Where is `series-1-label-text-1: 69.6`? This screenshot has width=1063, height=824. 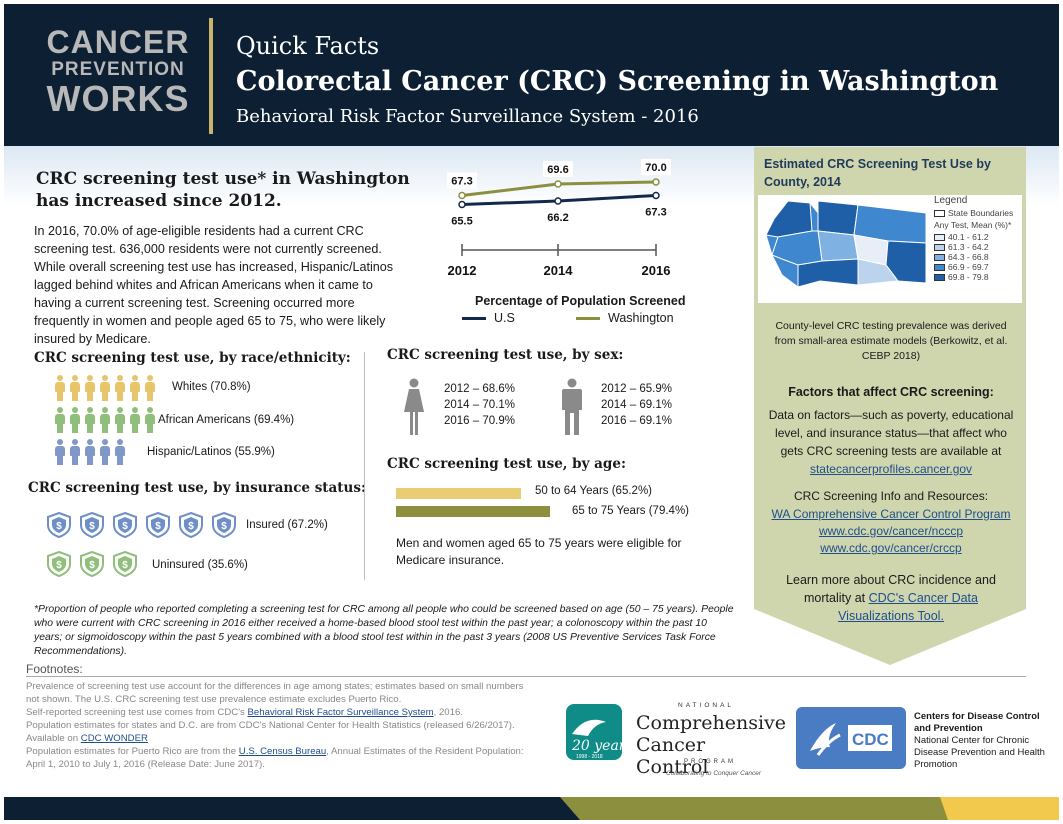 series-1-label-text-1: 69.6 is located at coordinates (557, 170).